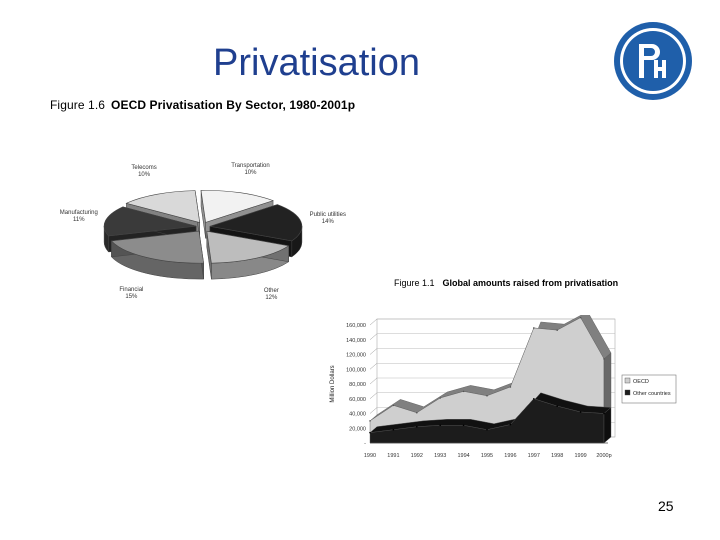 The height and width of the screenshot is (540, 720). I want to click on x-tick-label: 1996, so click(510, 456).